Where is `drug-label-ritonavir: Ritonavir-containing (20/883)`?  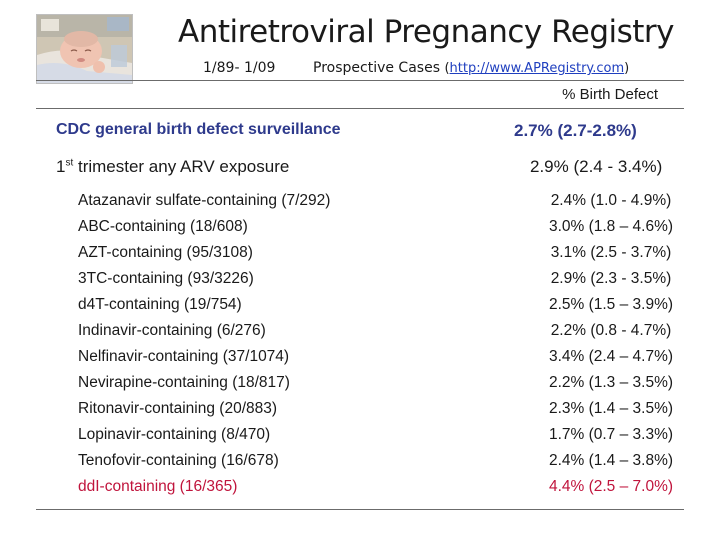
drug-label-ritonavir: Ritonavir-containing (20/883) is located at coordinates (178, 408).